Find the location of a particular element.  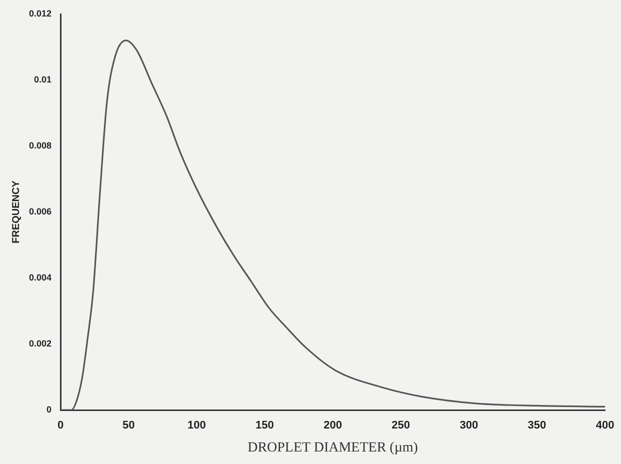

x-axis-title: DROPLET DIAMETER (µm) is located at coordinates (333, 448).